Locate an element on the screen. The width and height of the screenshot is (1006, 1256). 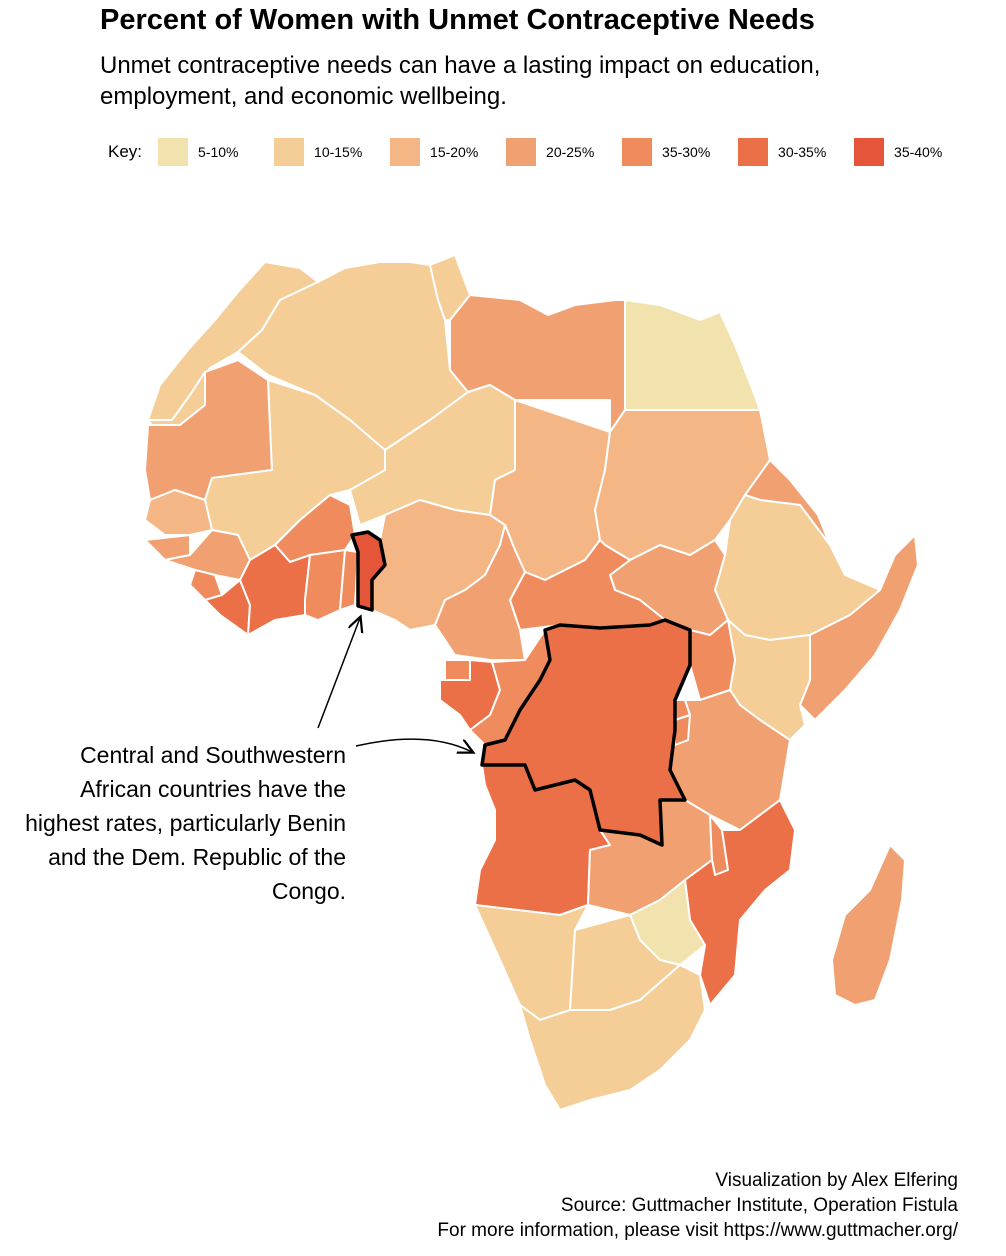
legend-item-label: 35-40% is located at coordinates (918, 152).